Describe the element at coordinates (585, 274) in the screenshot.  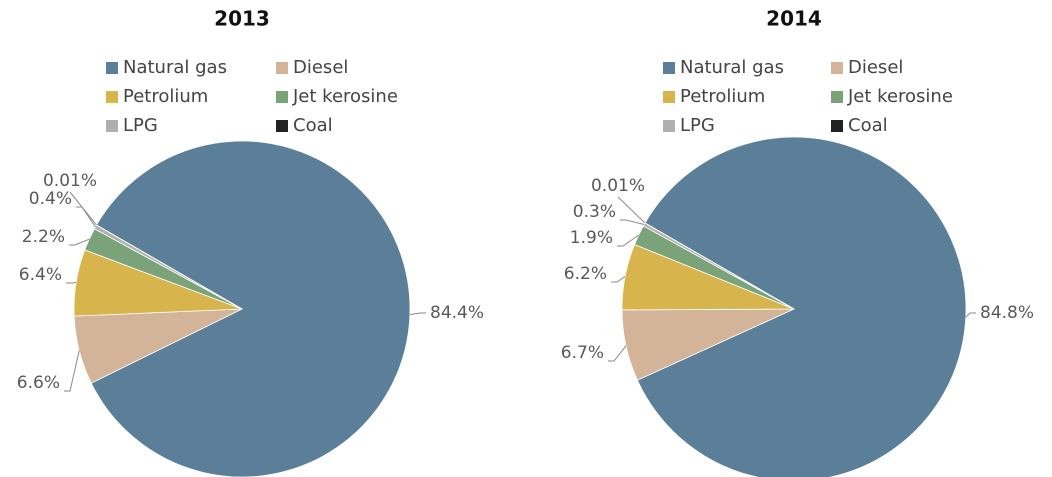
I see `data-label: 6.2%` at that location.